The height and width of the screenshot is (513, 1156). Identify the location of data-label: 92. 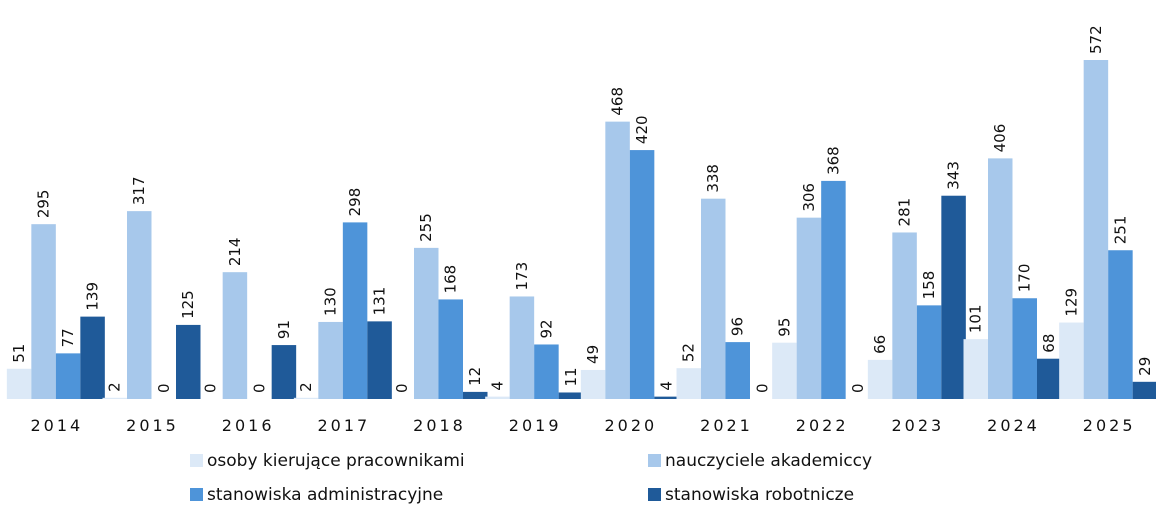
(546, 328).